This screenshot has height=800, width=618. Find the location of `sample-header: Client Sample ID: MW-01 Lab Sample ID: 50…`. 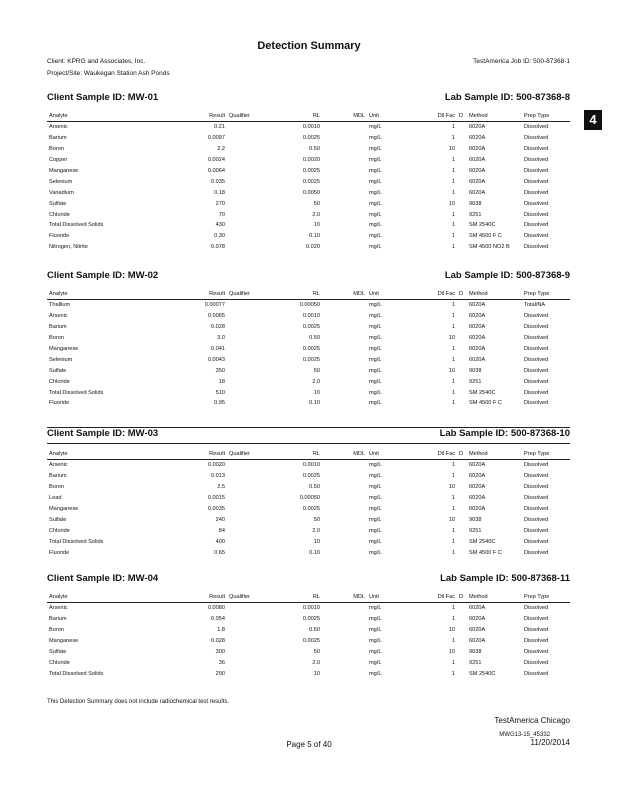

sample-header: Client Sample ID: MW-01 Lab Sample ID: 50… is located at coordinates (308, 99).